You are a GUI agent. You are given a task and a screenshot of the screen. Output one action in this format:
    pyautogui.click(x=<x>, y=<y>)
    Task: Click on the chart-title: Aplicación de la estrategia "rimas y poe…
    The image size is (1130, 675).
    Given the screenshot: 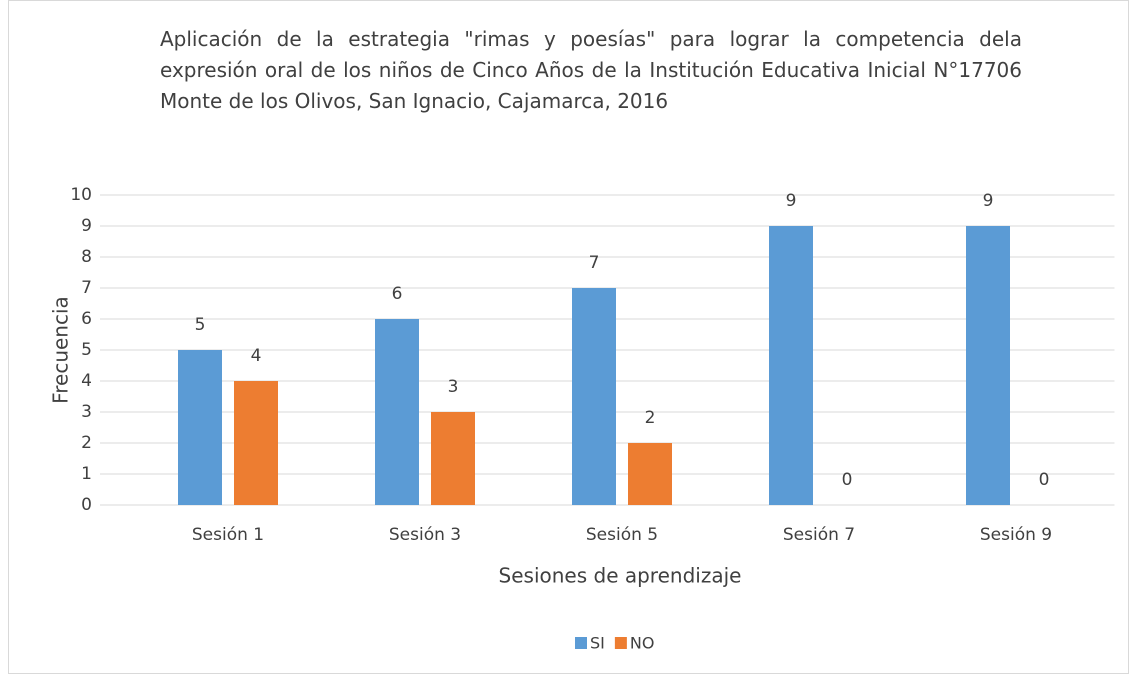 What is the action you would take?
    pyautogui.click(x=591, y=70)
    